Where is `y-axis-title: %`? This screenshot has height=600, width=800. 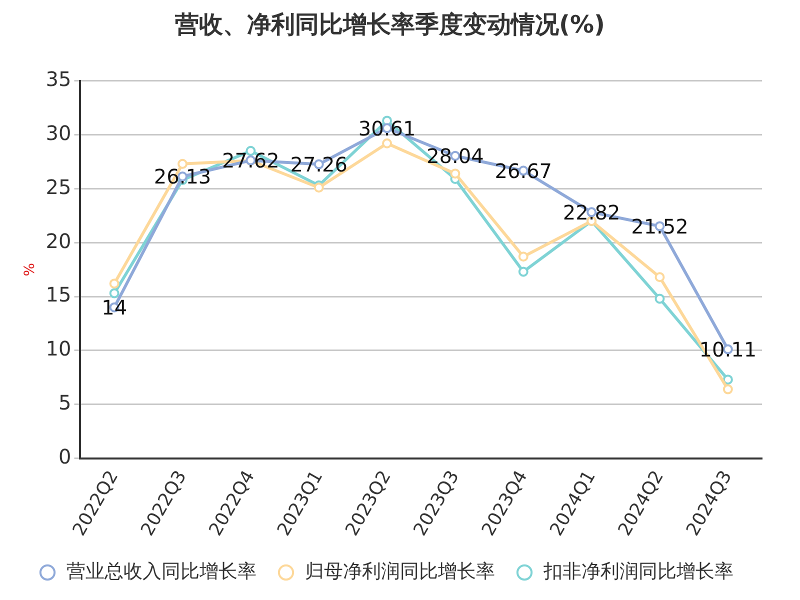 y-axis-title: % is located at coordinates (30, 269).